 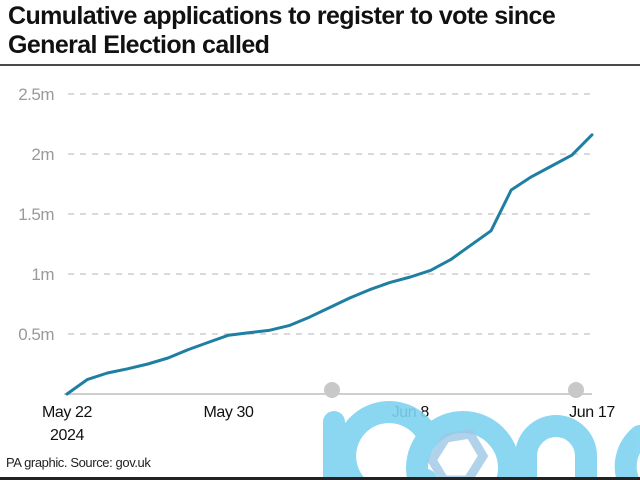 I want to click on watermark-letter-c2, so click(x=627, y=452).